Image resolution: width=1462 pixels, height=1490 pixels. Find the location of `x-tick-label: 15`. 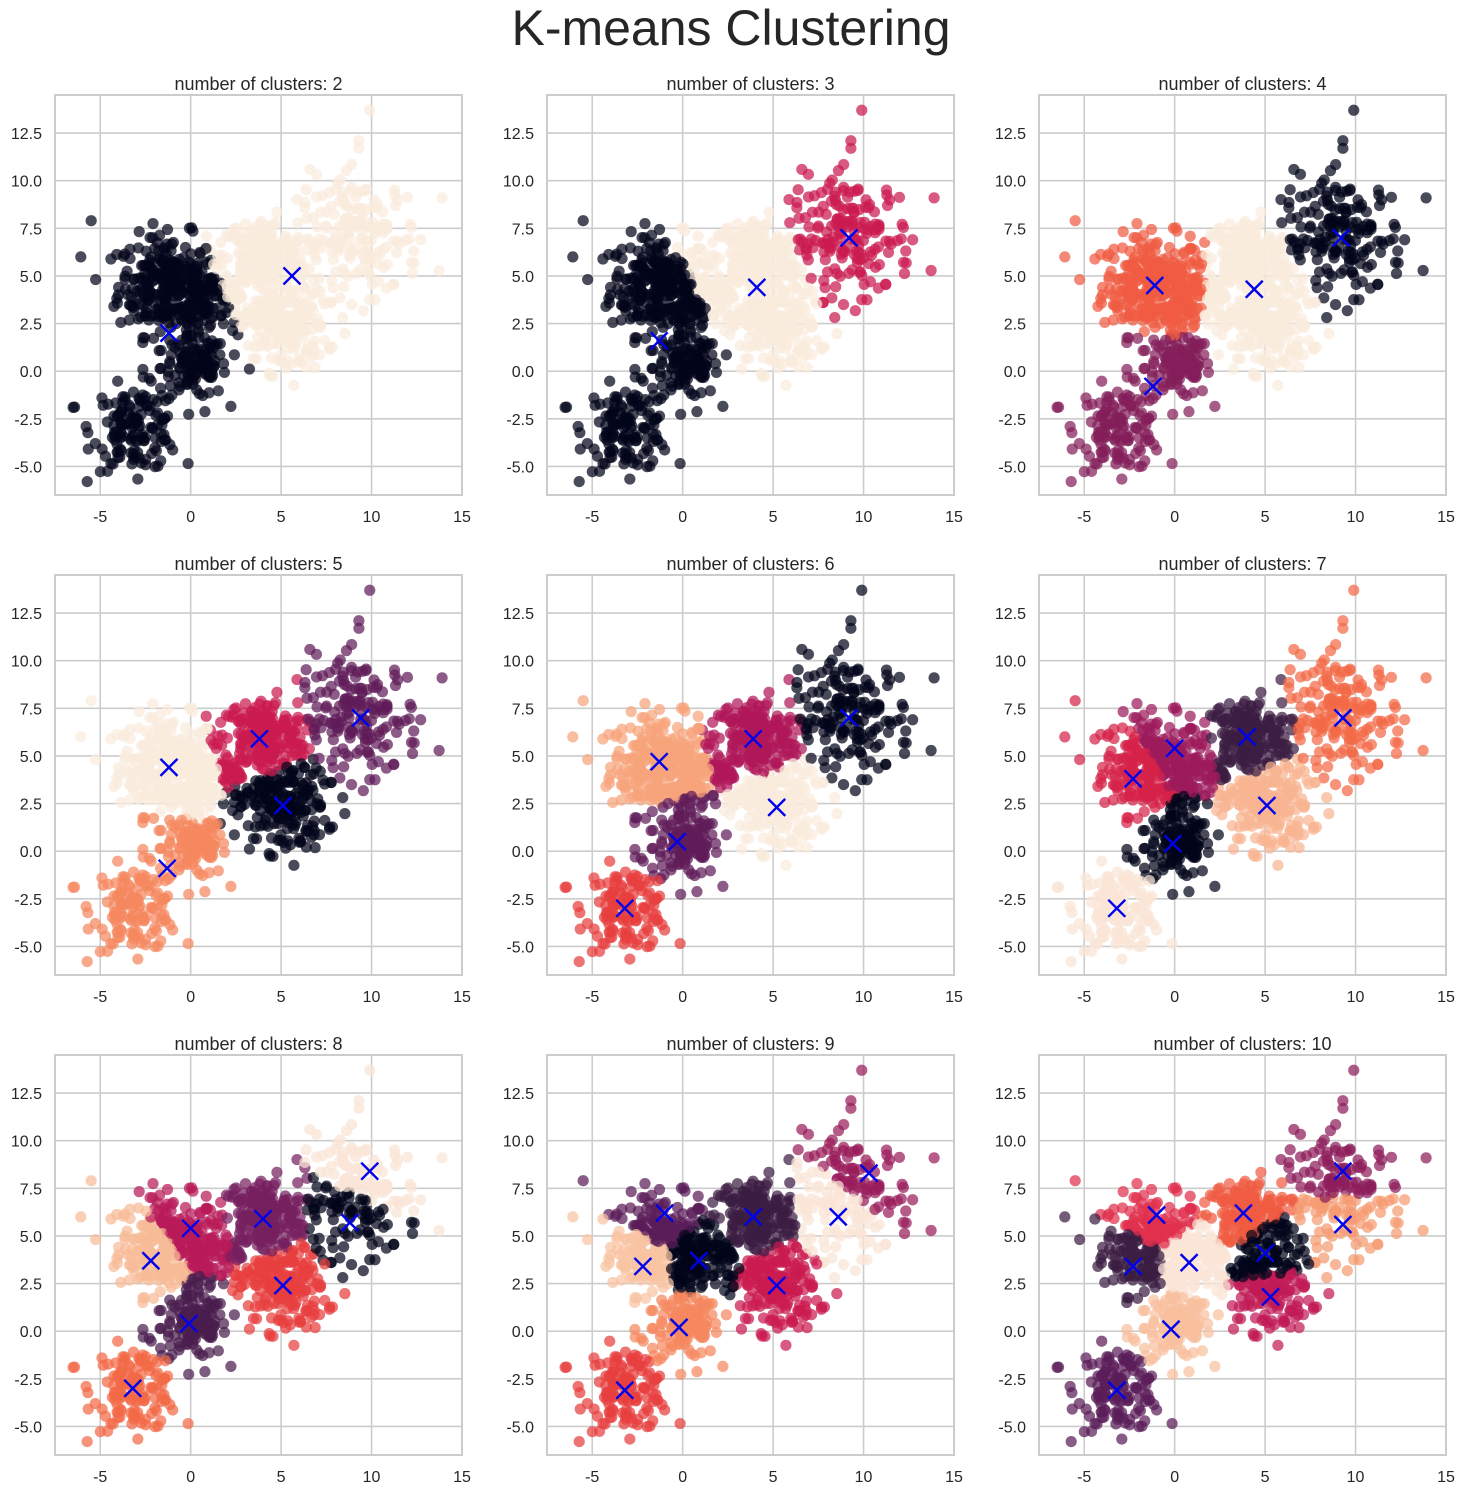

x-tick-label: 15 is located at coordinates (1446, 517).